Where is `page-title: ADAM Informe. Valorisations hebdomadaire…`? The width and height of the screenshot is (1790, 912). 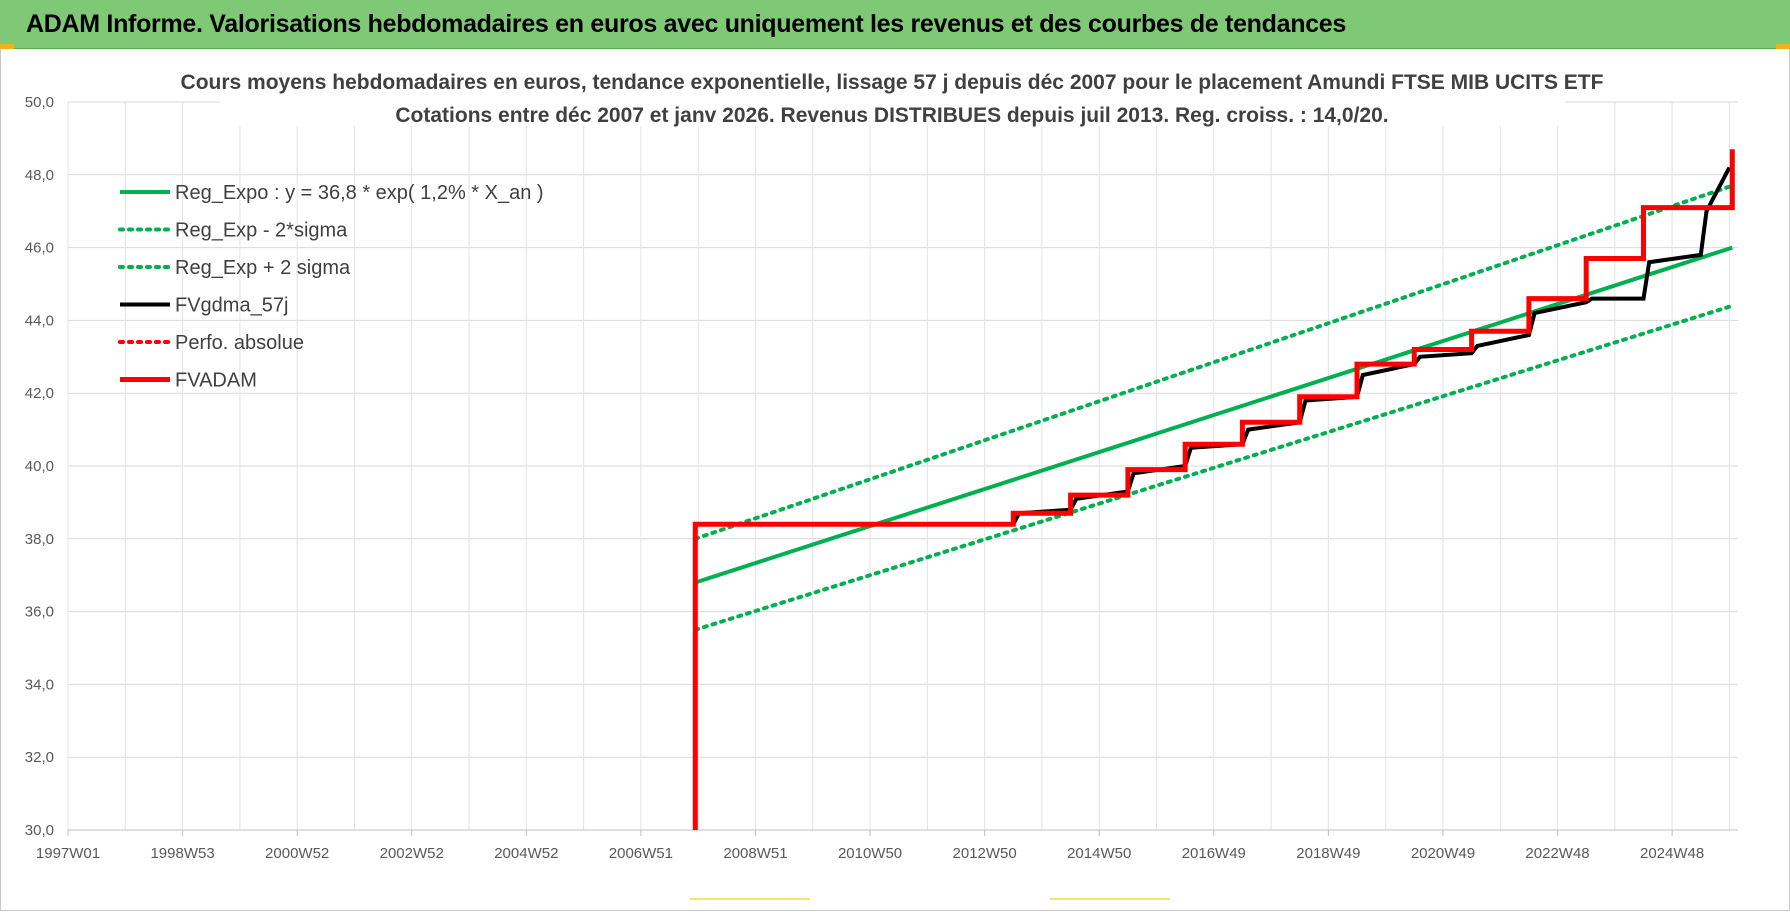
page-title: ADAM Informe. Valorisations hebdomadaire… is located at coordinates (686, 24).